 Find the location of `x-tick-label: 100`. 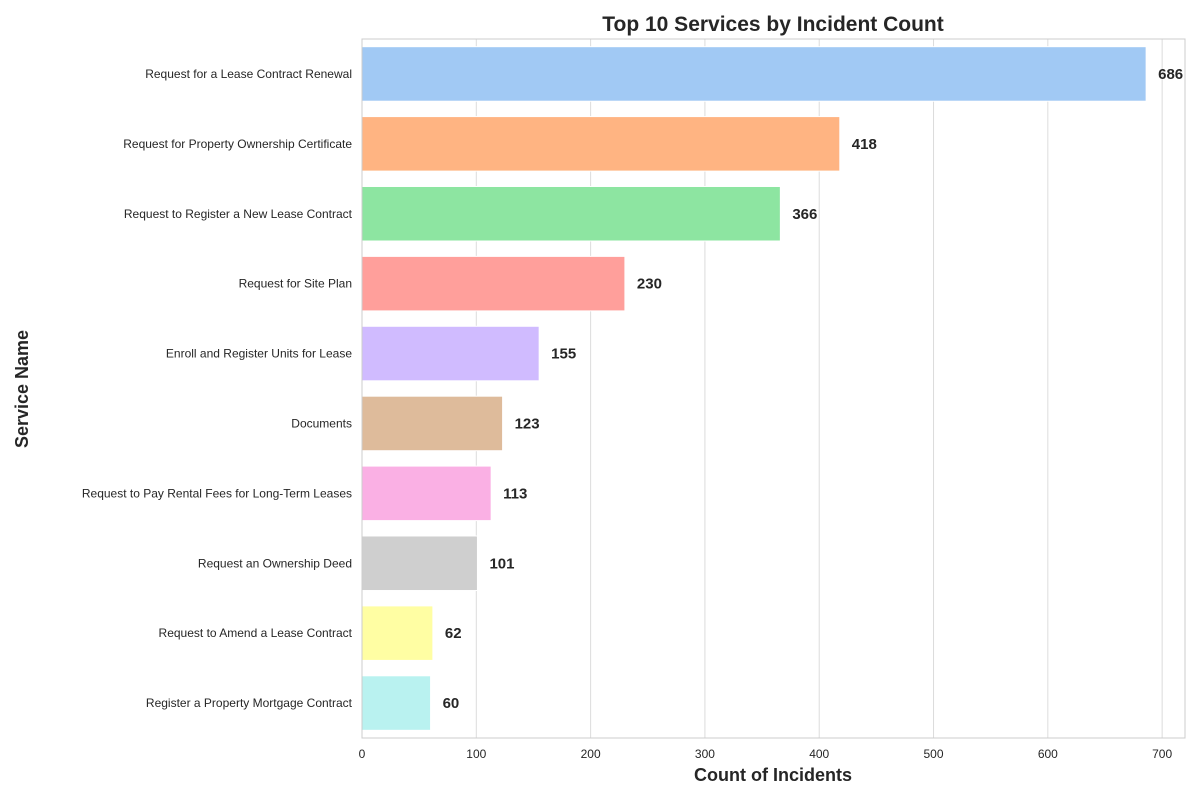

x-tick-label: 100 is located at coordinates (476, 754).